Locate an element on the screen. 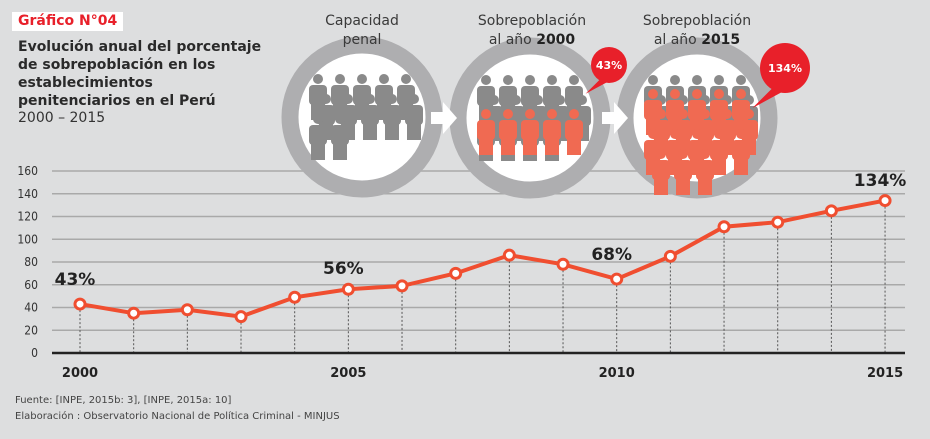 The image size is (930, 439). annotation-label: 134% is located at coordinates (880, 181).